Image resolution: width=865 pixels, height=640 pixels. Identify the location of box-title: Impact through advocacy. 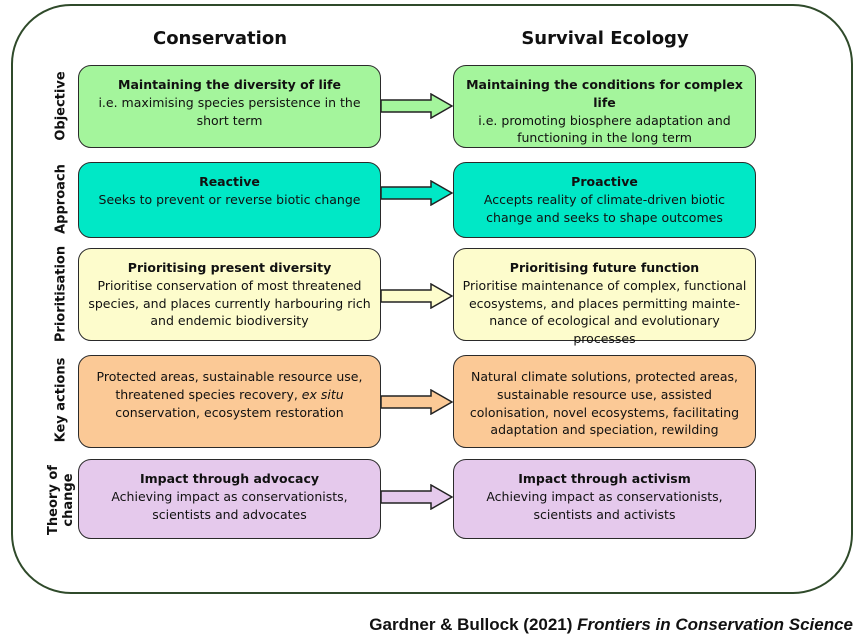
(229, 478).